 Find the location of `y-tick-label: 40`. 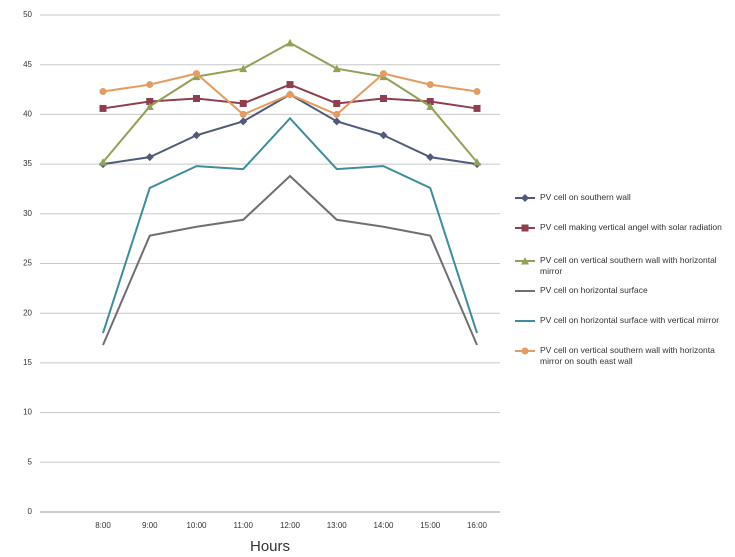

y-tick-label: 40 is located at coordinates (27, 114).